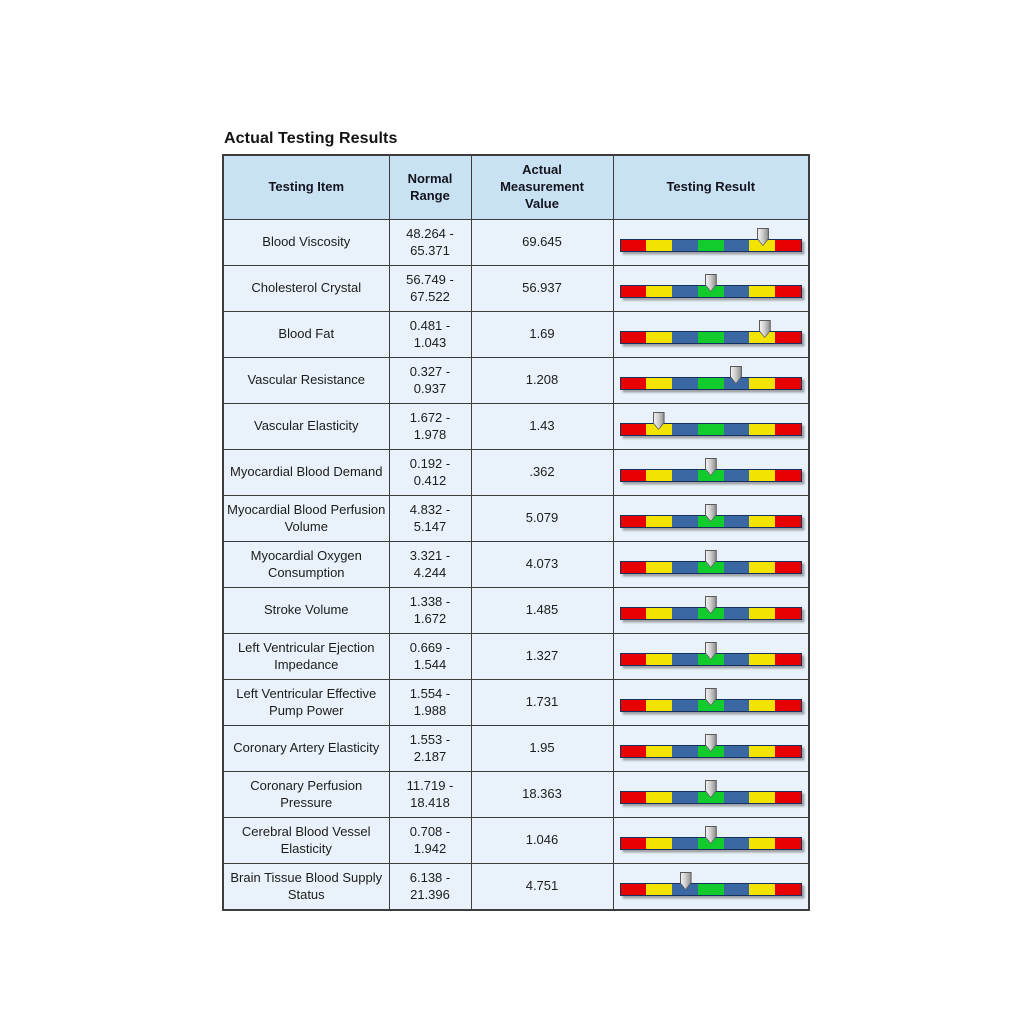  What do you see at coordinates (542, 794) in the screenshot?
I see `measurement-value-cell: 18.363` at bounding box center [542, 794].